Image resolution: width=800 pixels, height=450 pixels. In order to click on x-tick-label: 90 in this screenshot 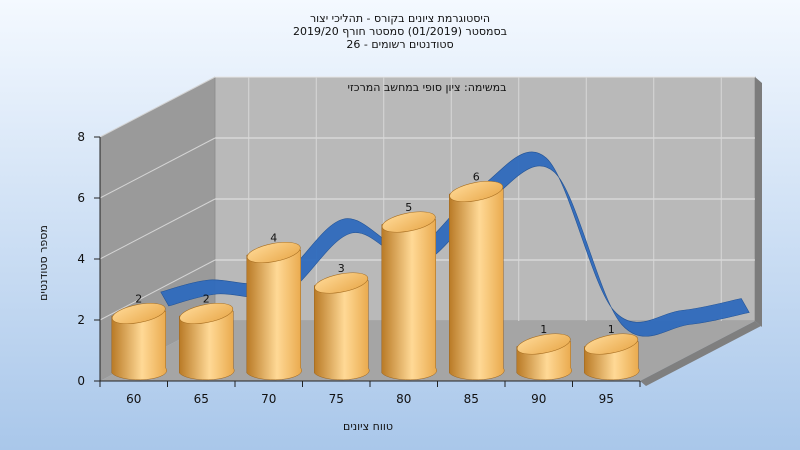, I will do `click(538, 399)`.